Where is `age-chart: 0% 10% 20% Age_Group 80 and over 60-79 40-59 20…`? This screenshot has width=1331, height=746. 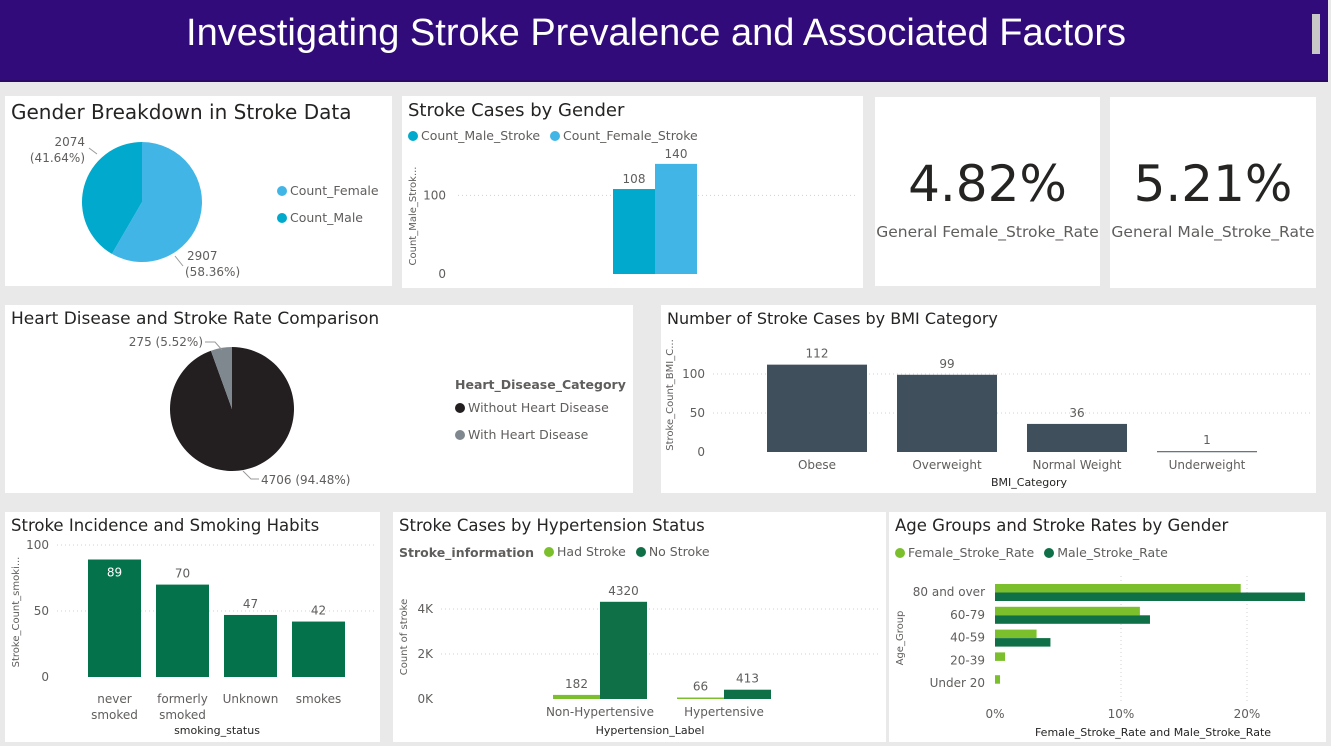
age-chart: 0% 10% 20% Age_Group 80 and over 60-79 40-59 20… is located at coordinates (1107, 627).